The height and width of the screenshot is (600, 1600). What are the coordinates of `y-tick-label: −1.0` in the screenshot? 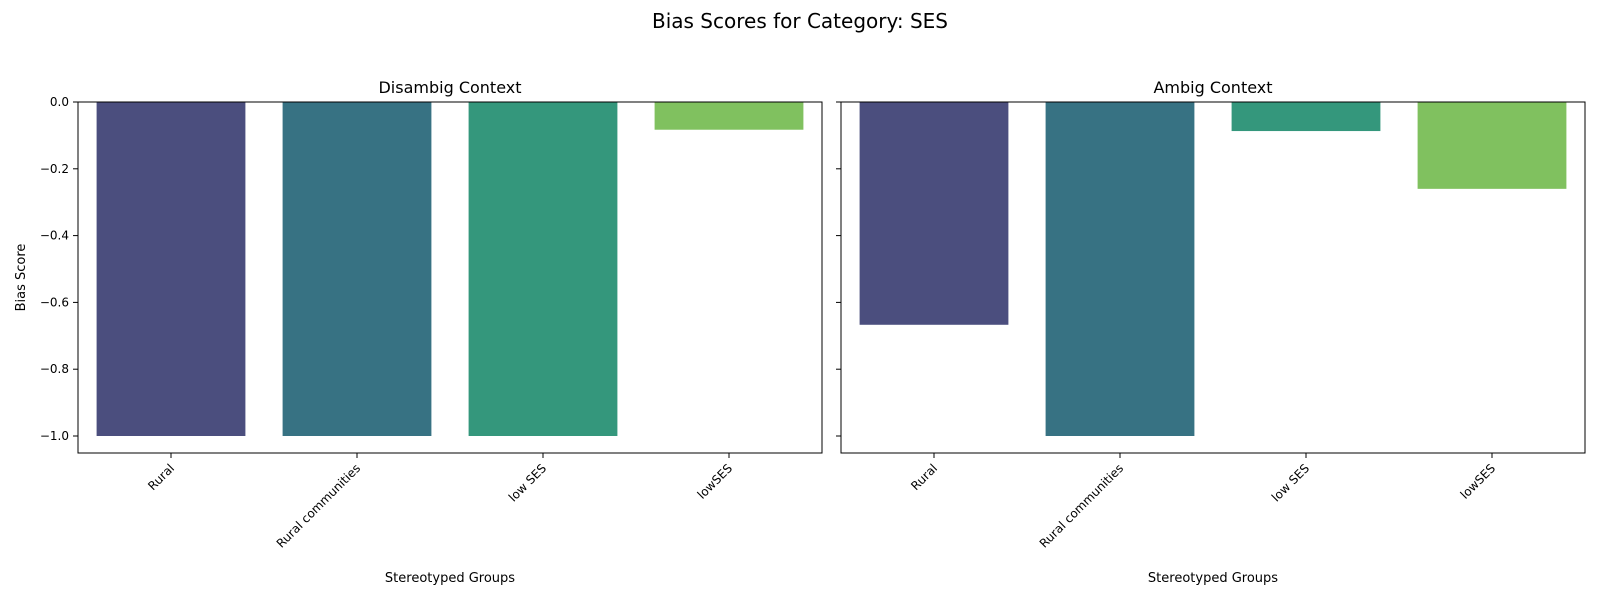 It's located at (54, 436).